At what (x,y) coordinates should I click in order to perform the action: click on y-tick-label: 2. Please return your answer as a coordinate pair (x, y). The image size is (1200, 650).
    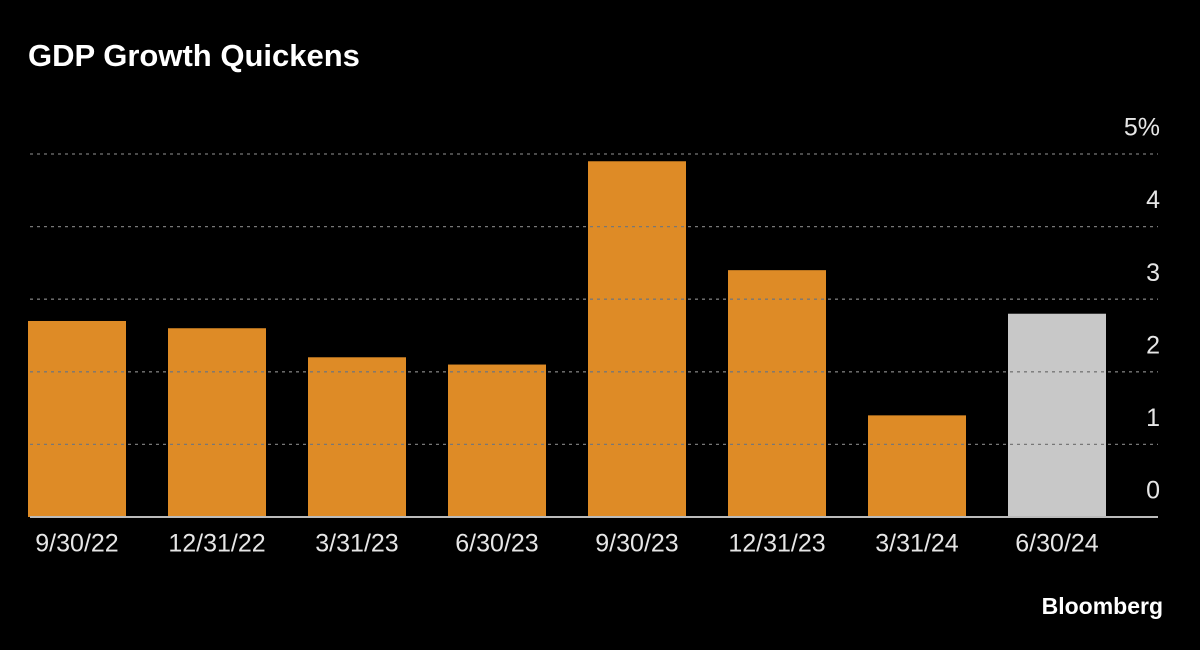
    Looking at the image, I should click on (1153, 345).